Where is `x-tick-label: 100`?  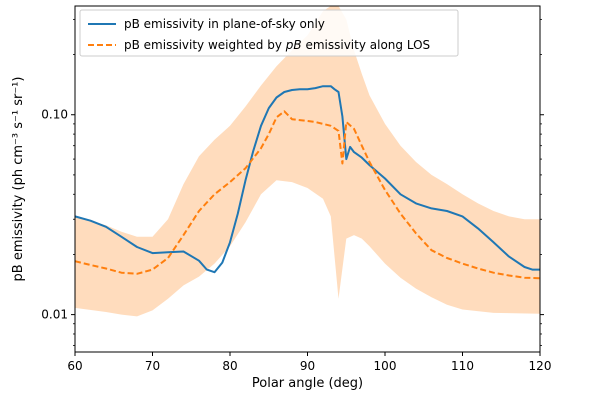 x-tick-label: 100 is located at coordinates (385, 366).